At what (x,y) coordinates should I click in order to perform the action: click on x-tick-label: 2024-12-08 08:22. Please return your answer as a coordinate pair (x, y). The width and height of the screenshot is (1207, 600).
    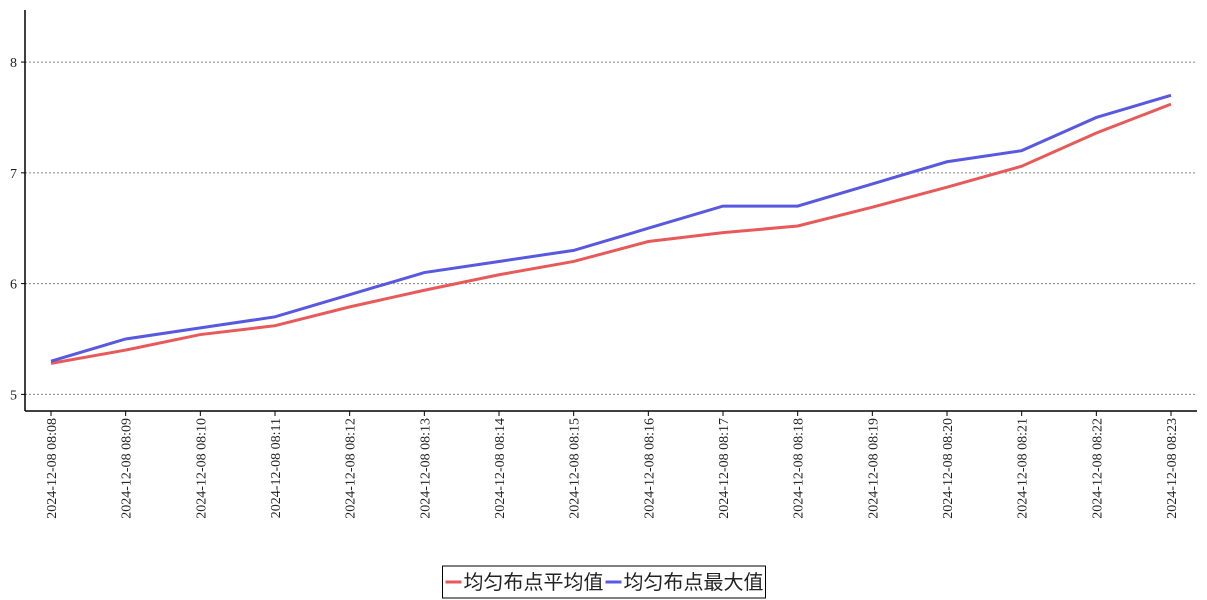
    Looking at the image, I should click on (1097, 468).